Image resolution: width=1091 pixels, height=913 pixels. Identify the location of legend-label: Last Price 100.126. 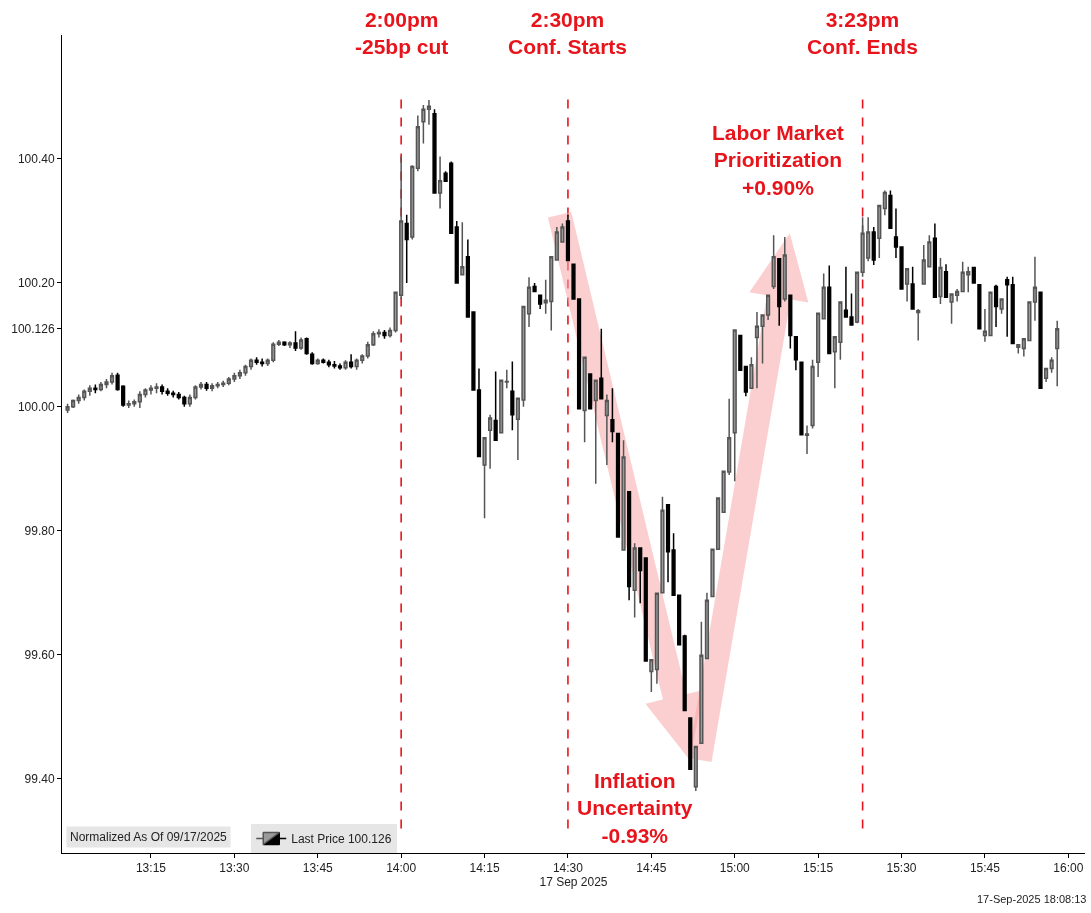
(341, 839).